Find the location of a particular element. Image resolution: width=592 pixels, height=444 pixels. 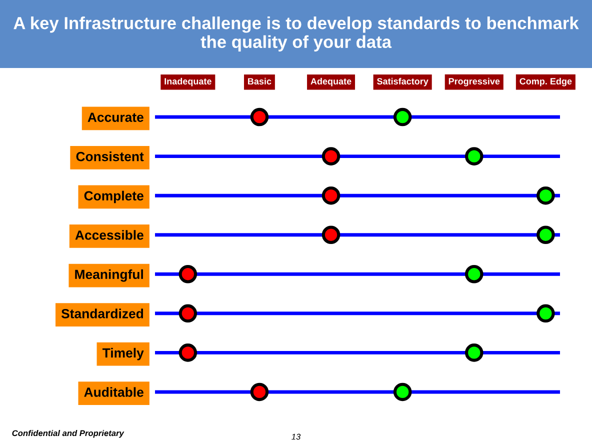

y-tick-label: Timely is located at coordinates (123, 354).